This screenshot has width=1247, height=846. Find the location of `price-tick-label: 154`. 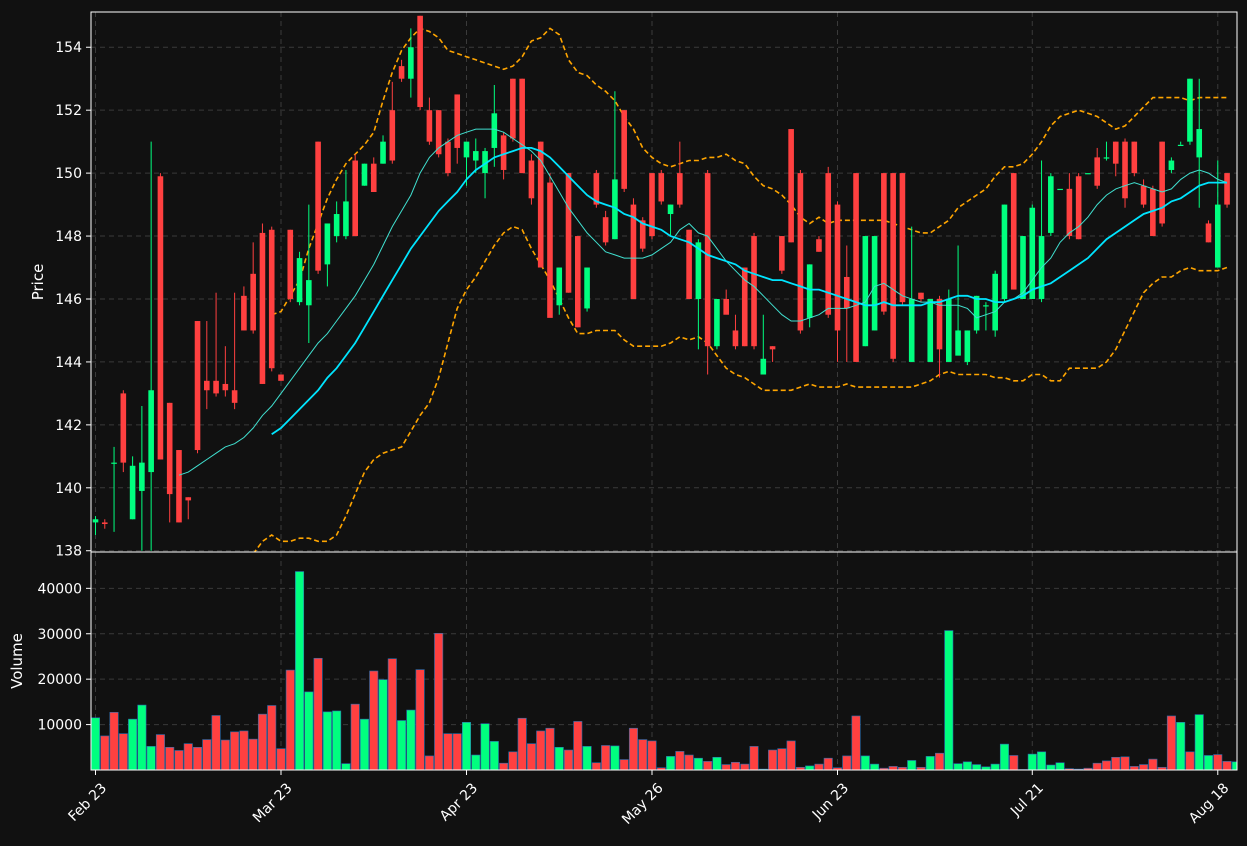

price-tick-label: 154 is located at coordinates (68, 48).